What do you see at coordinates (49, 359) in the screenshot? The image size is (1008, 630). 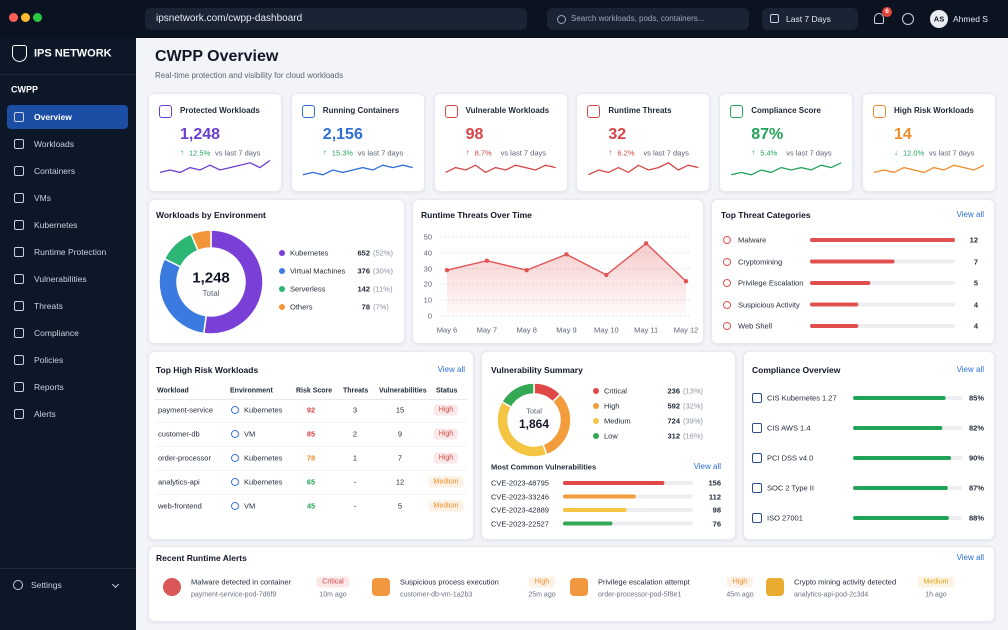 I see `nav-item: Policies` at bounding box center [49, 359].